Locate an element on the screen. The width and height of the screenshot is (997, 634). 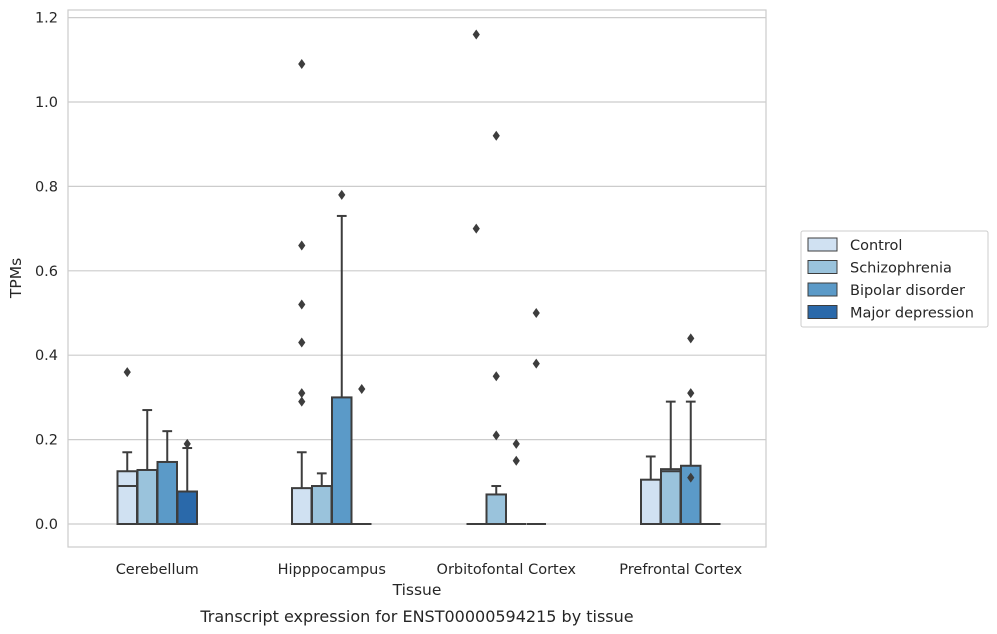
y-tick-label: 0.4 is located at coordinates (46, 356).